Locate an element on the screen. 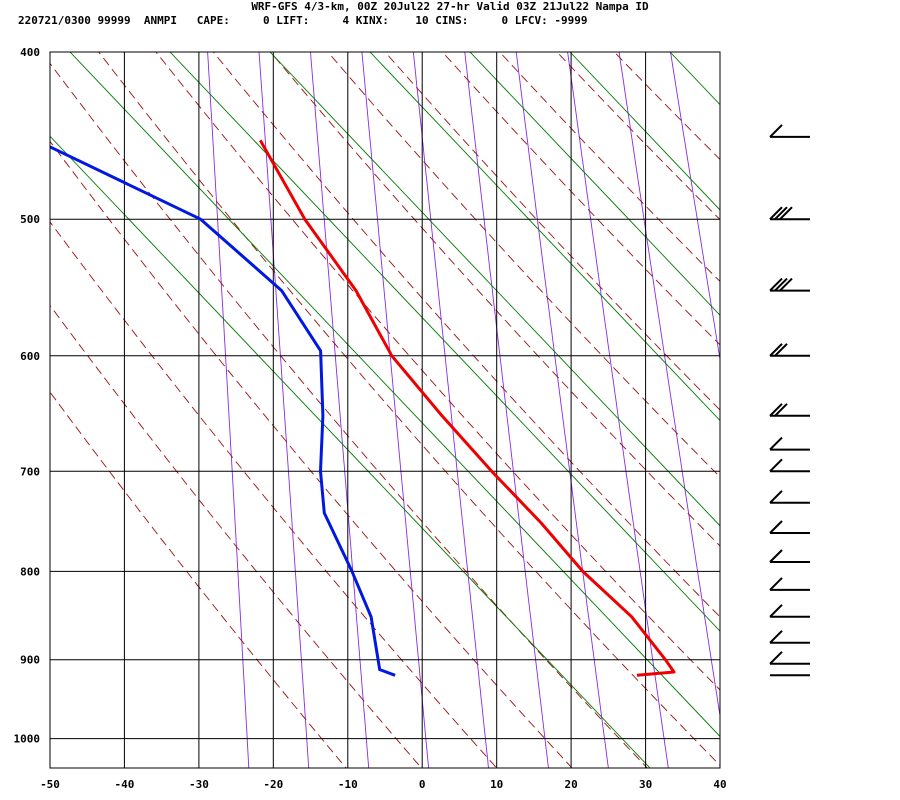 This screenshot has width=900, height=800. y-tick-label: 500 is located at coordinates (30, 219).